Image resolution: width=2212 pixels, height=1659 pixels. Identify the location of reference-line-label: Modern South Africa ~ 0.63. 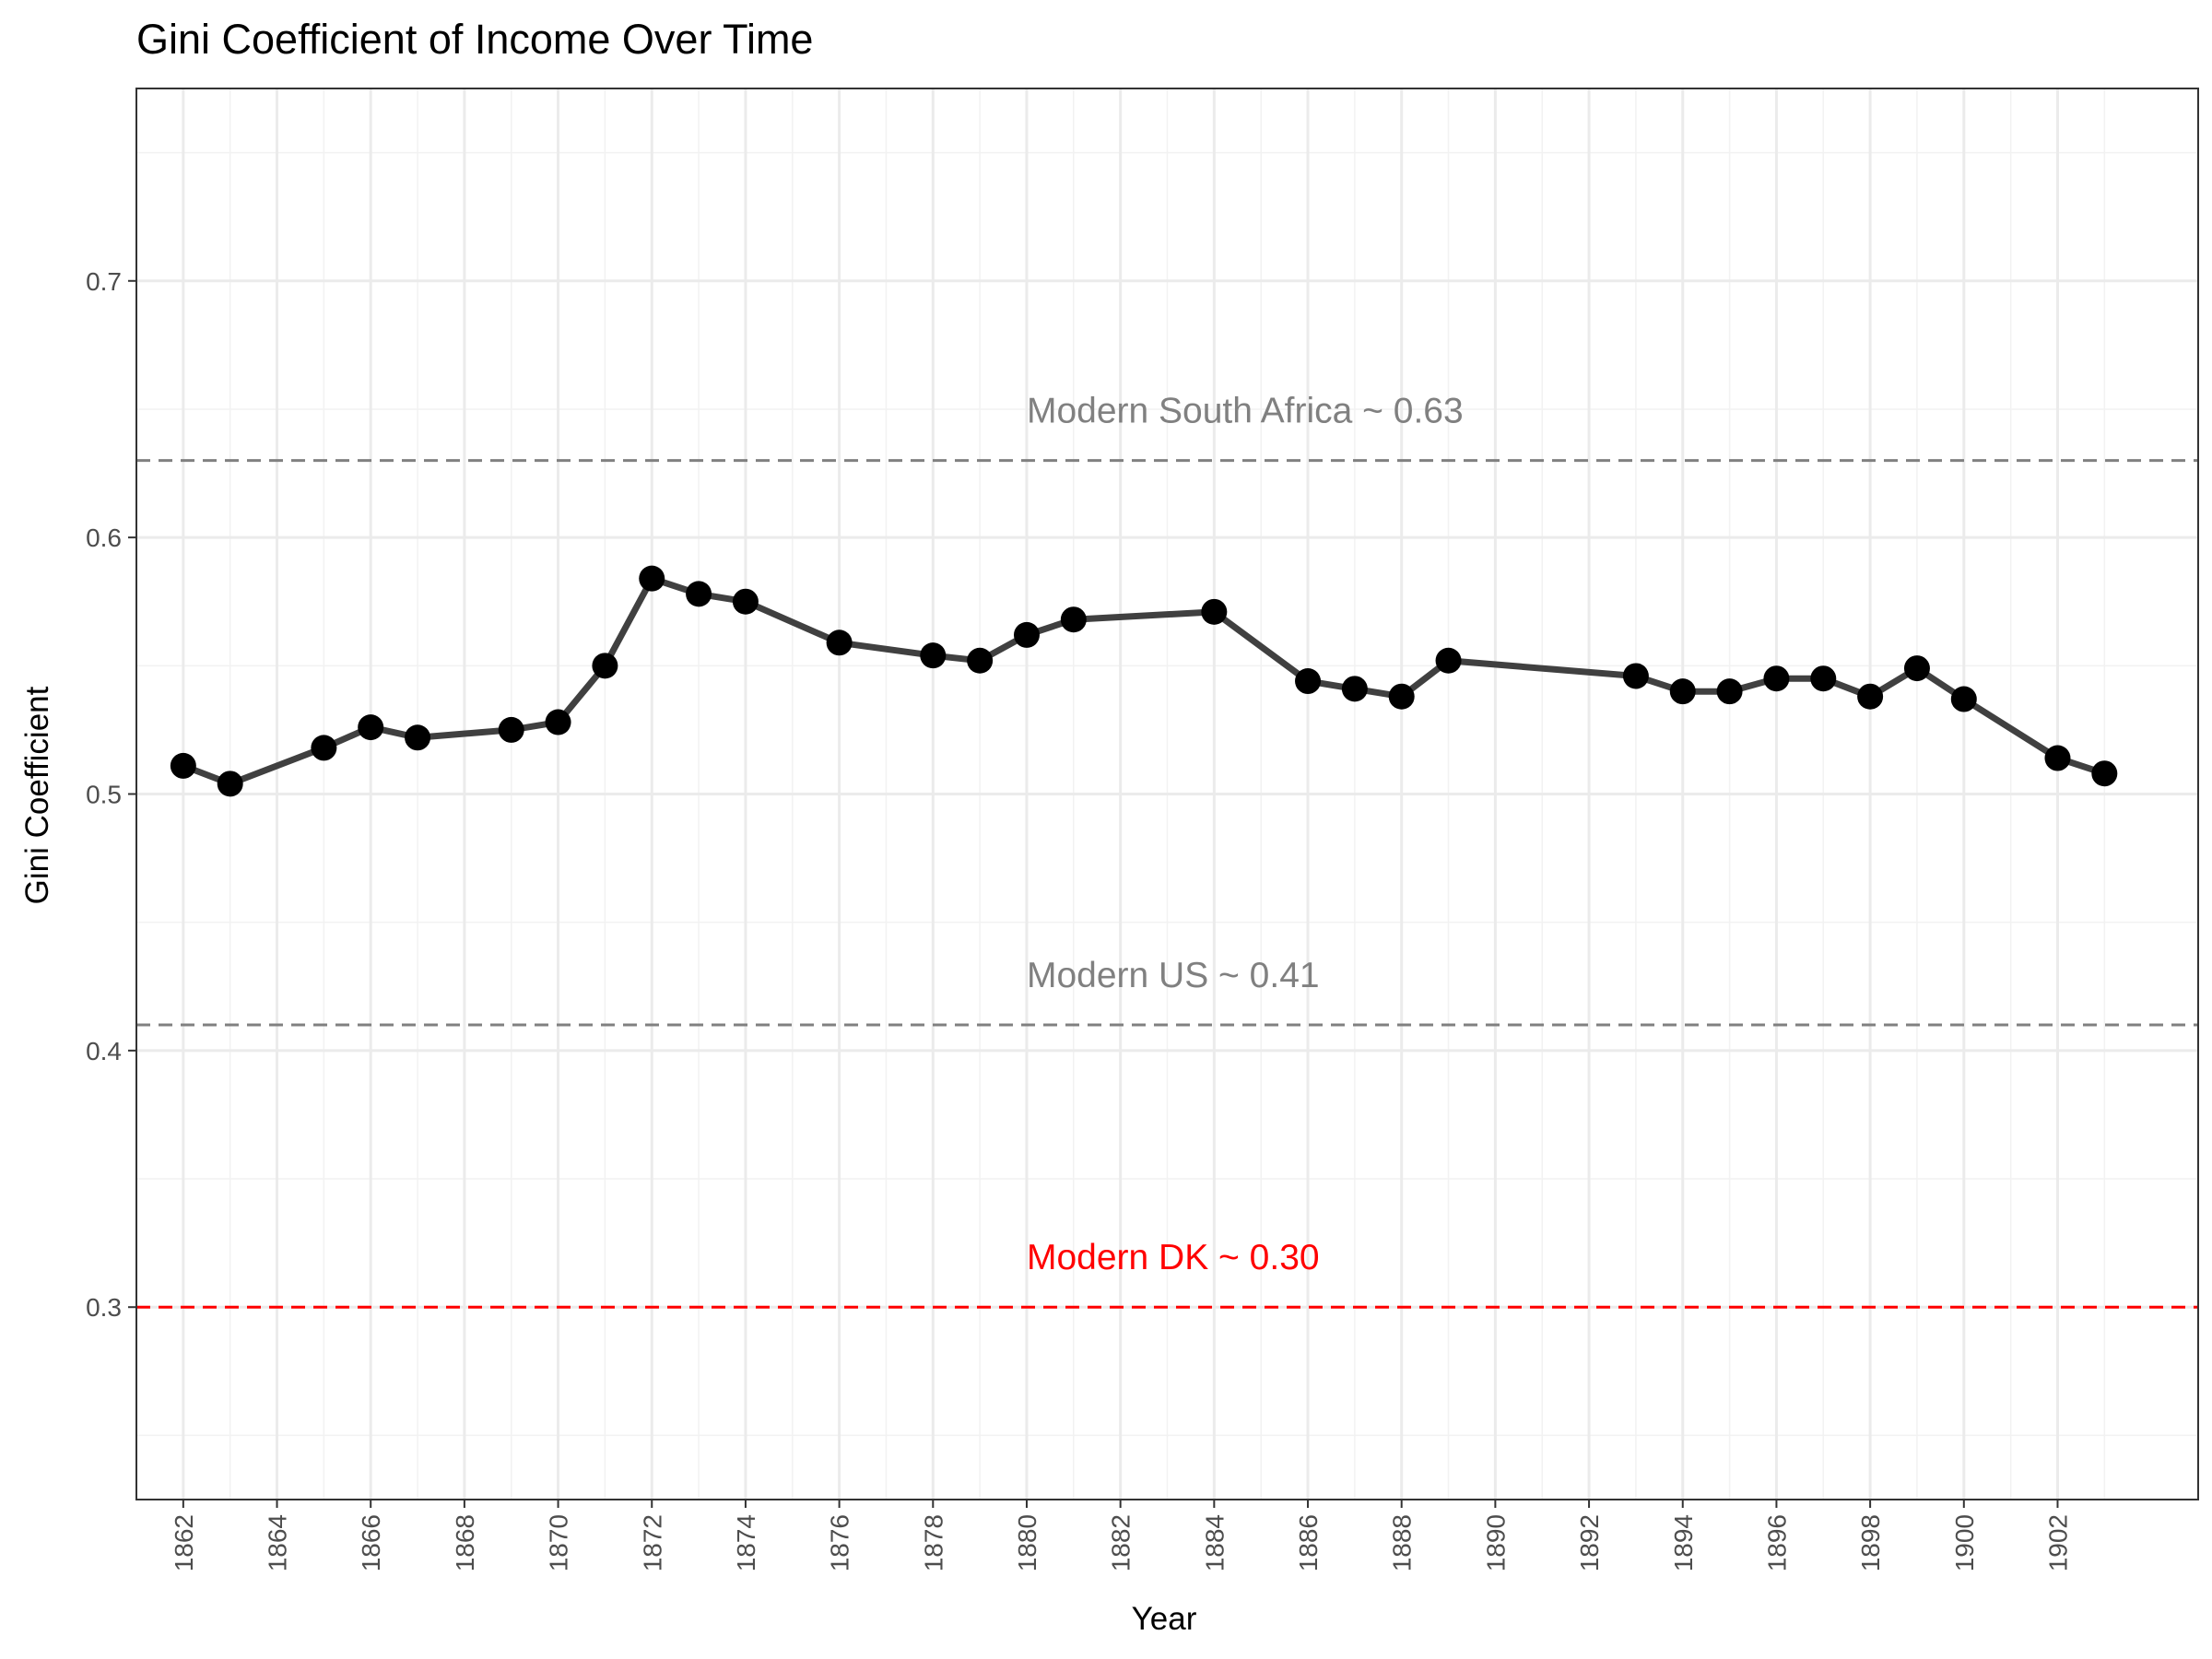
(1245, 411).